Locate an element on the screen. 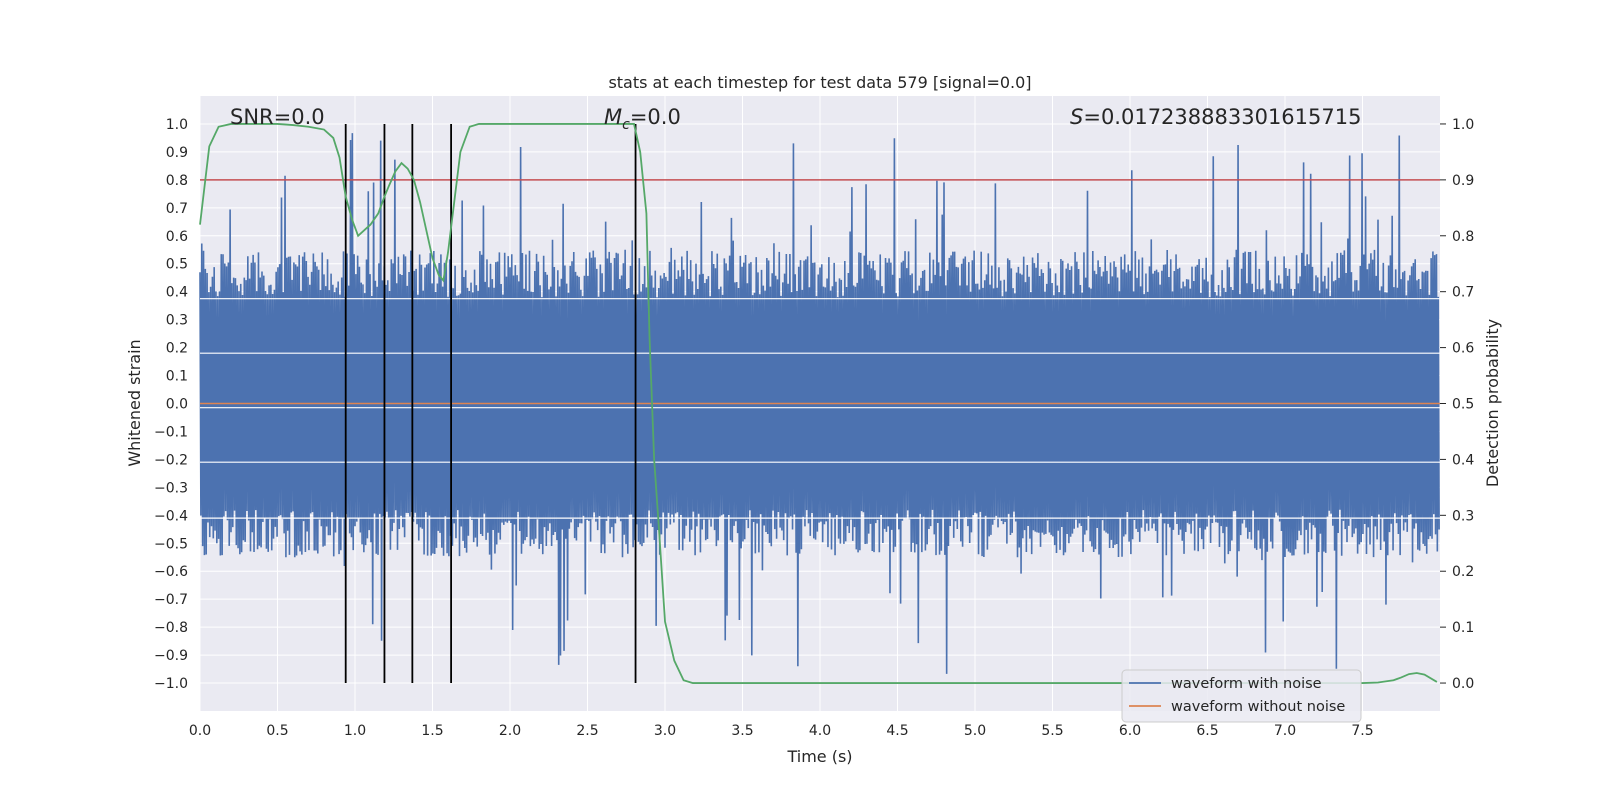  x-tick-label: 3.0 is located at coordinates (665, 731).